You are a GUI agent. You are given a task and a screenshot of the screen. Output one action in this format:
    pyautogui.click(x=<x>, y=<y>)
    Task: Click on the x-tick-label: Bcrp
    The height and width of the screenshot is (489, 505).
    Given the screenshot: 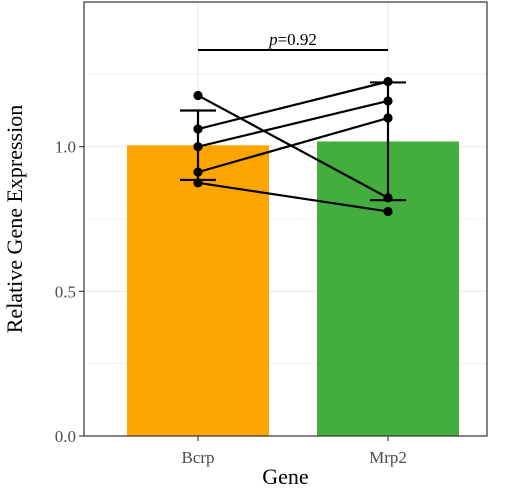 What is the action you would take?
    pyautogui.click(x=197, y=457)
    